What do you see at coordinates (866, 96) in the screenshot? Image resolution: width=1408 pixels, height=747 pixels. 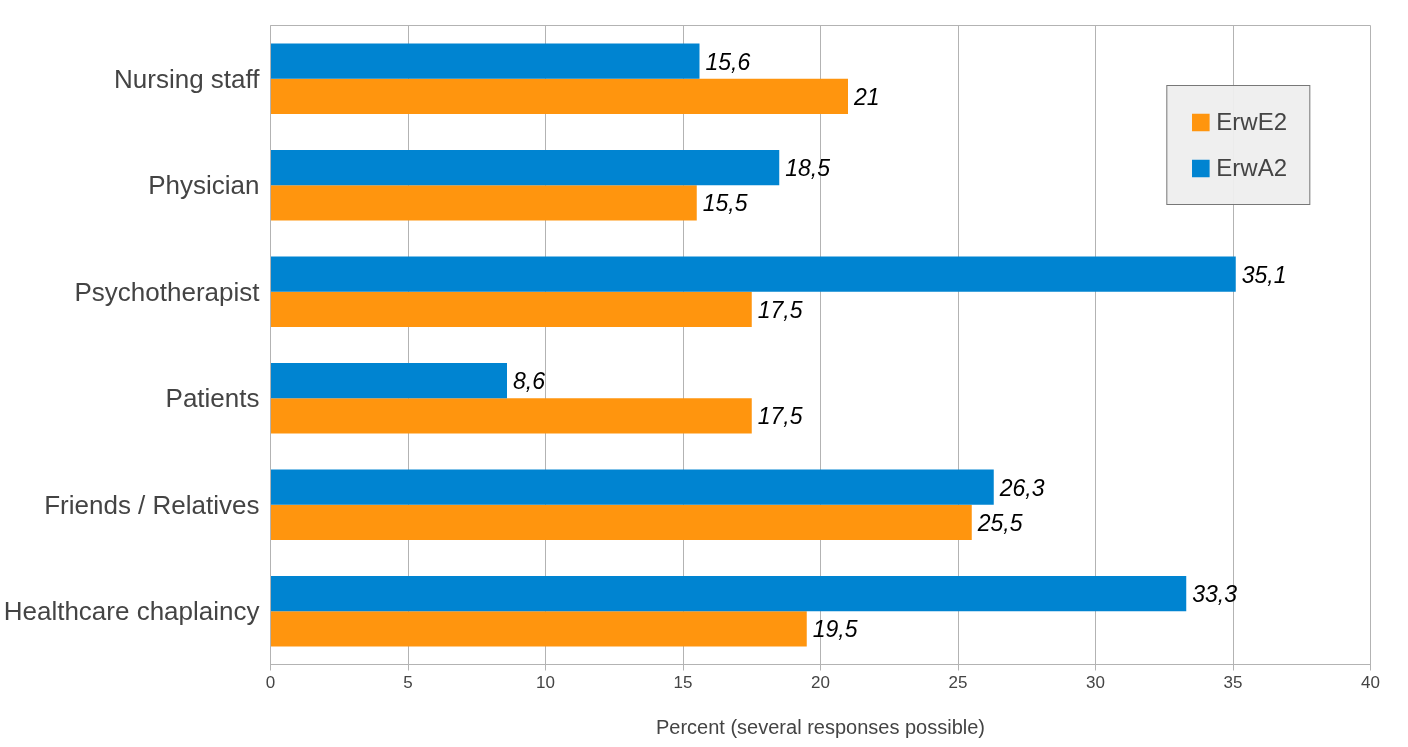 I see `data-label: 21` at bounding box center [866, 96].